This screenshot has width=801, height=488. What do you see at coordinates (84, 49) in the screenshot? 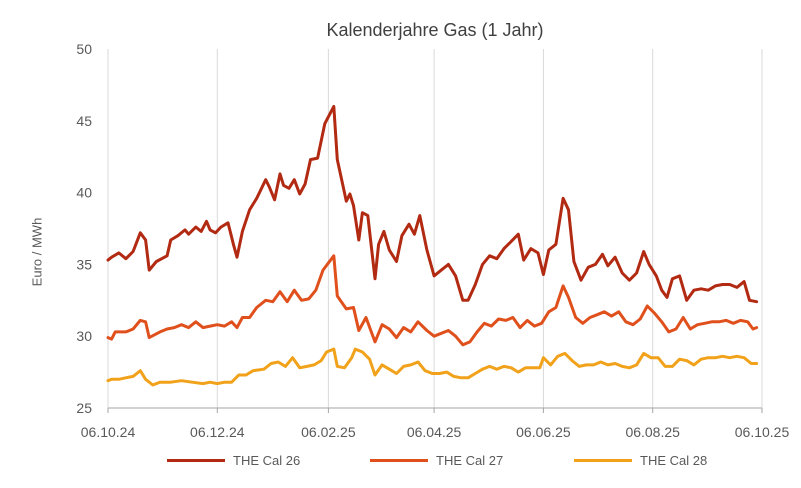
I see `y-tick-label: 50` at bounding box center [84, 49].